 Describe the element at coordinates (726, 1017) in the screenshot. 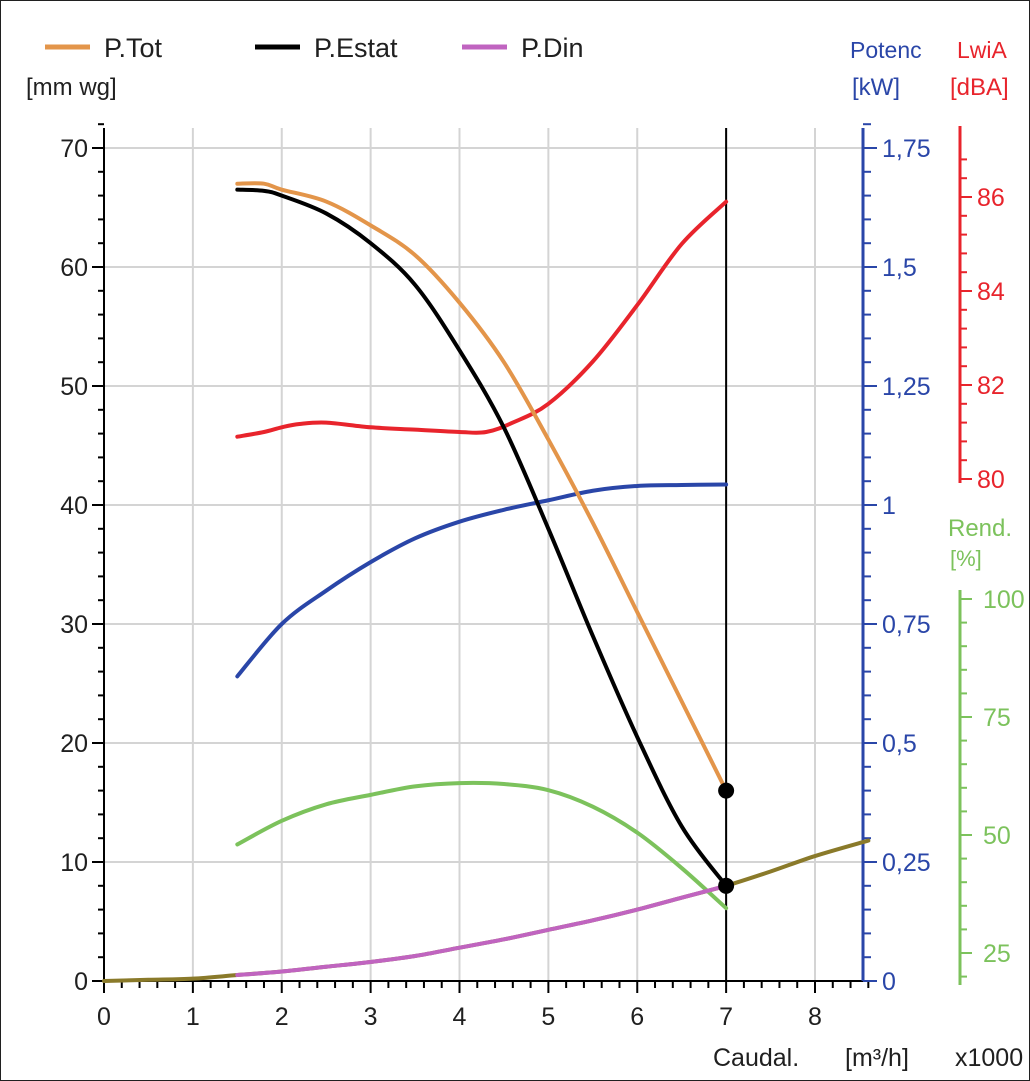

I see `x-tick-label: 7` at that location.